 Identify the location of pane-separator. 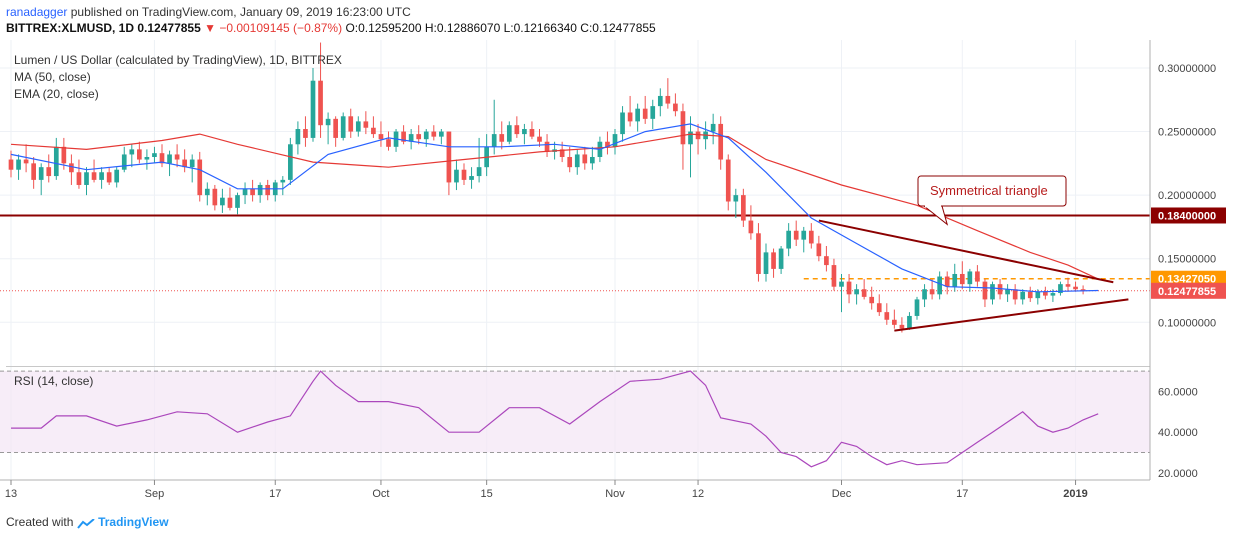
(578, 366).